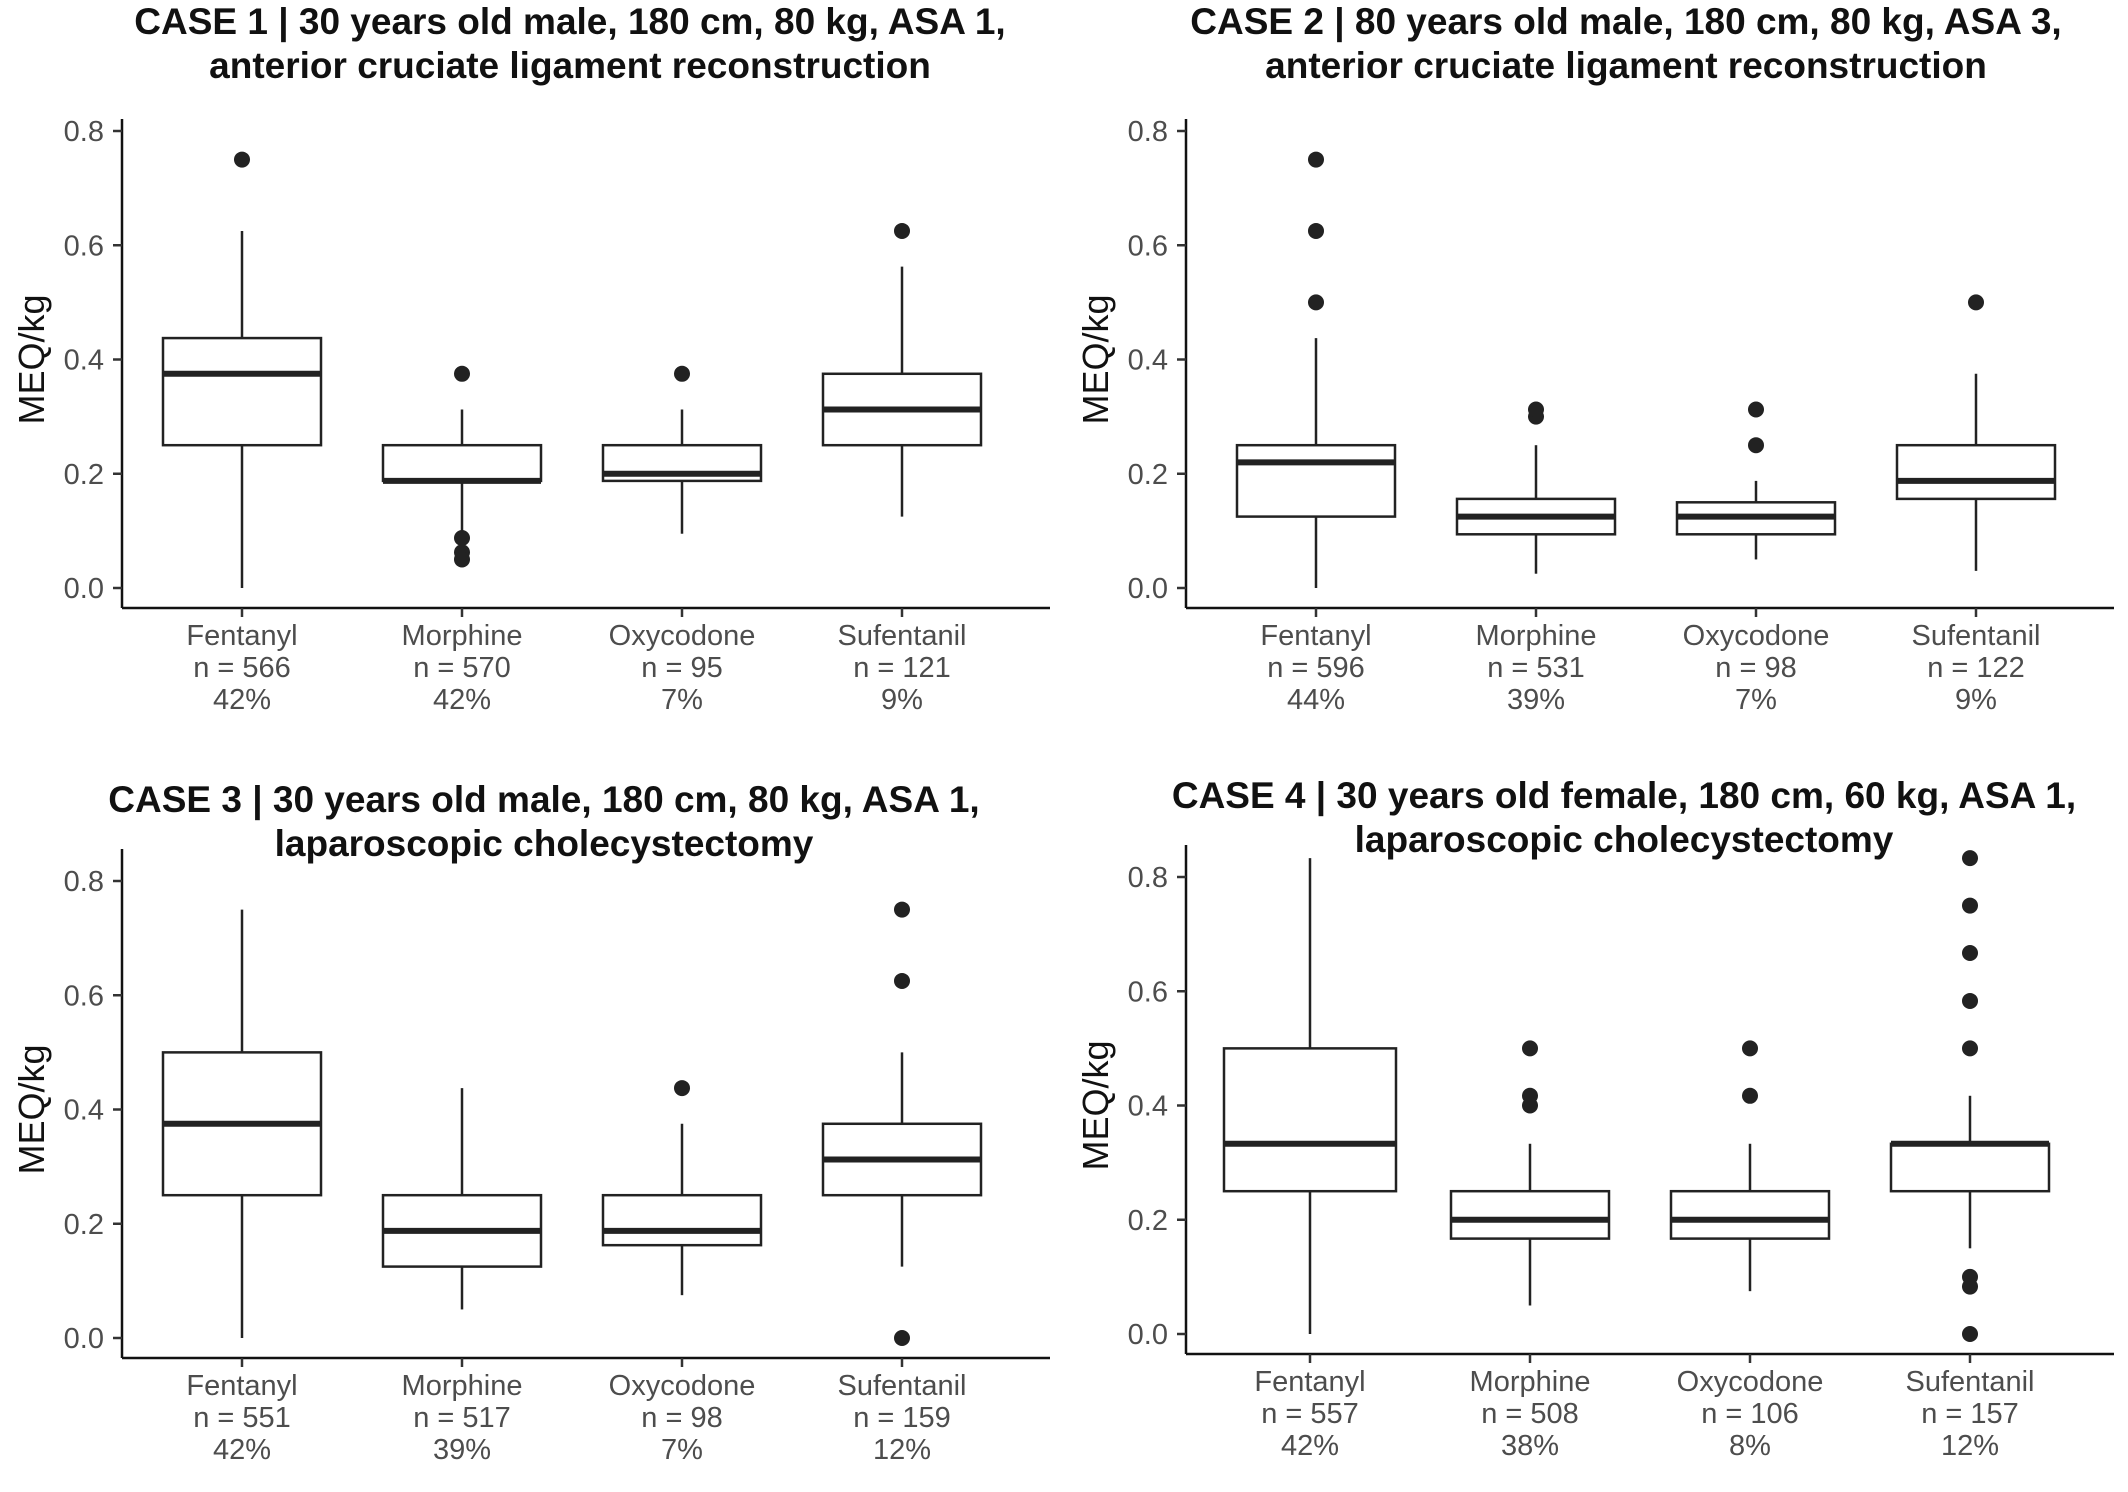 Image resolution: width=2128 pixels, height=1492 pixels. What do you see at coordinates (544, 843) in the screenshot?
I see `chart-title-line-2: laparoscopic cholecystectomy` at bounding box center [544, 843].